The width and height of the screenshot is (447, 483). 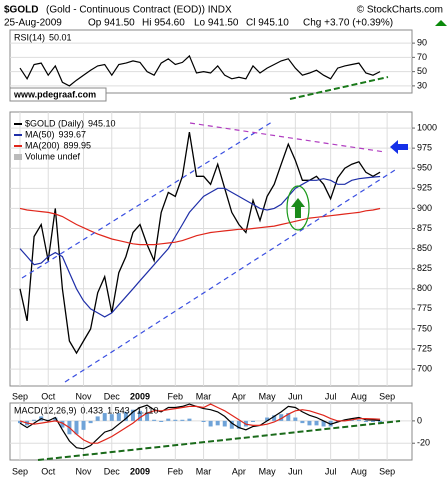 What do you see at coordinates (423, 443) in the screenshot?
I see `y-tick-label: -20` at bounding box center [423, 443].